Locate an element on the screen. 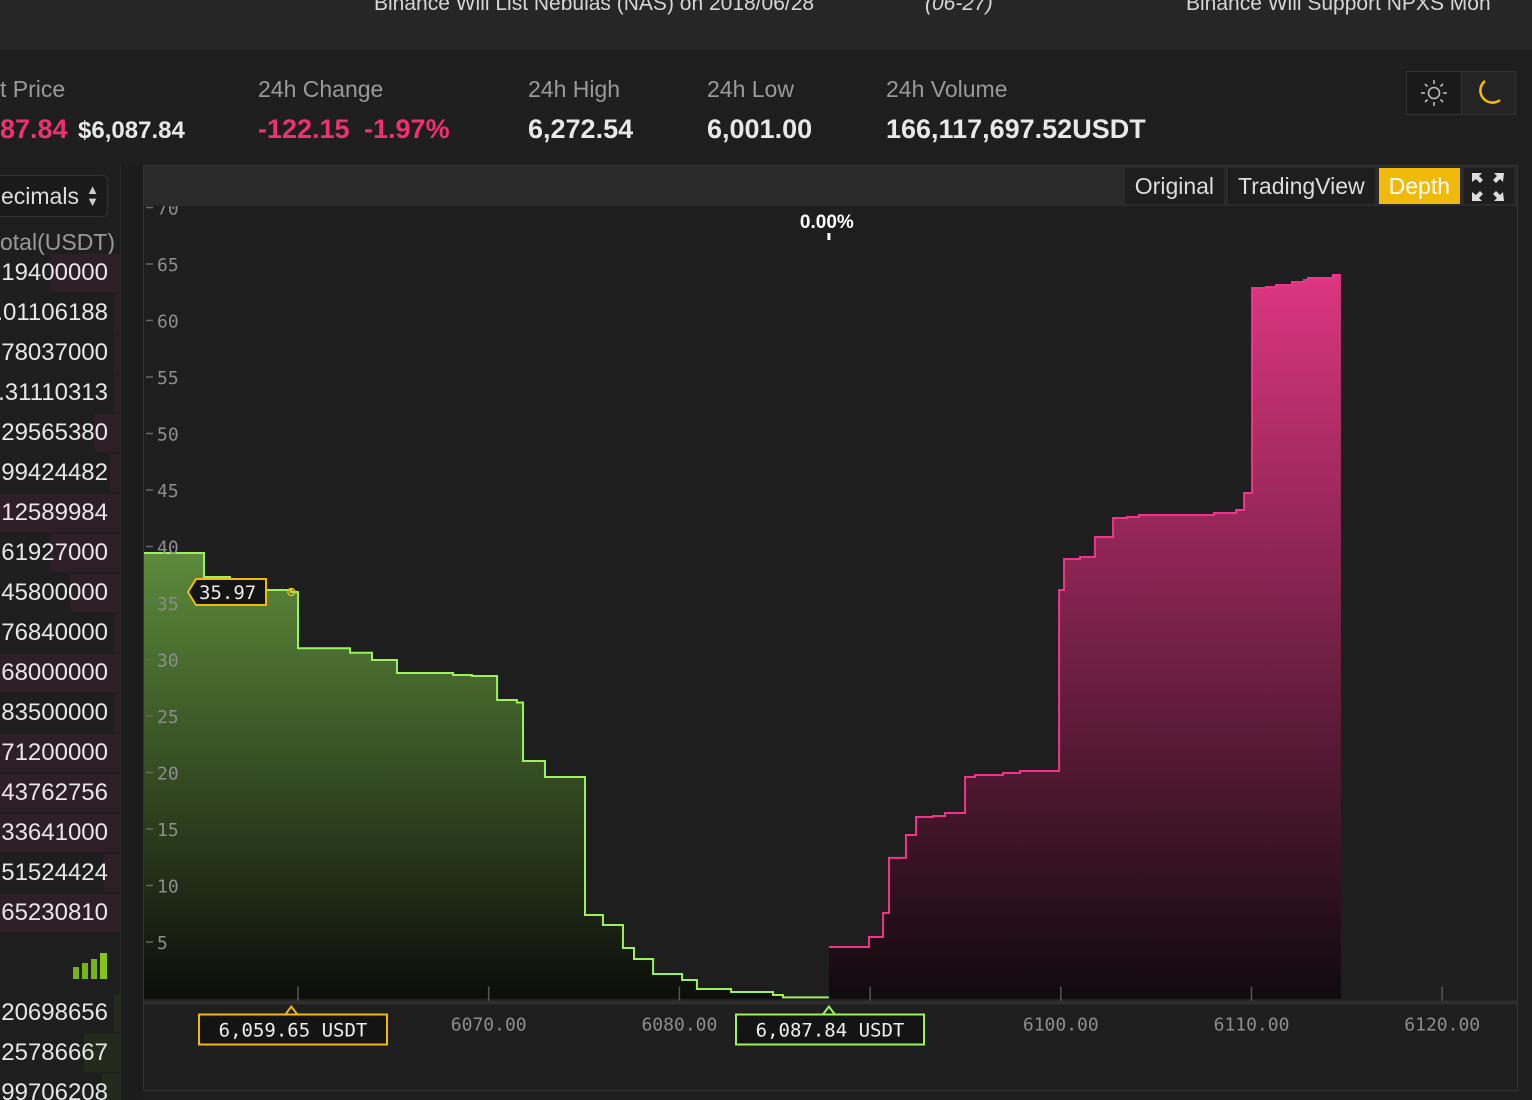 This screenshot has width=1532, height=1100. moon-icon is located at coordinates (1490, 91).